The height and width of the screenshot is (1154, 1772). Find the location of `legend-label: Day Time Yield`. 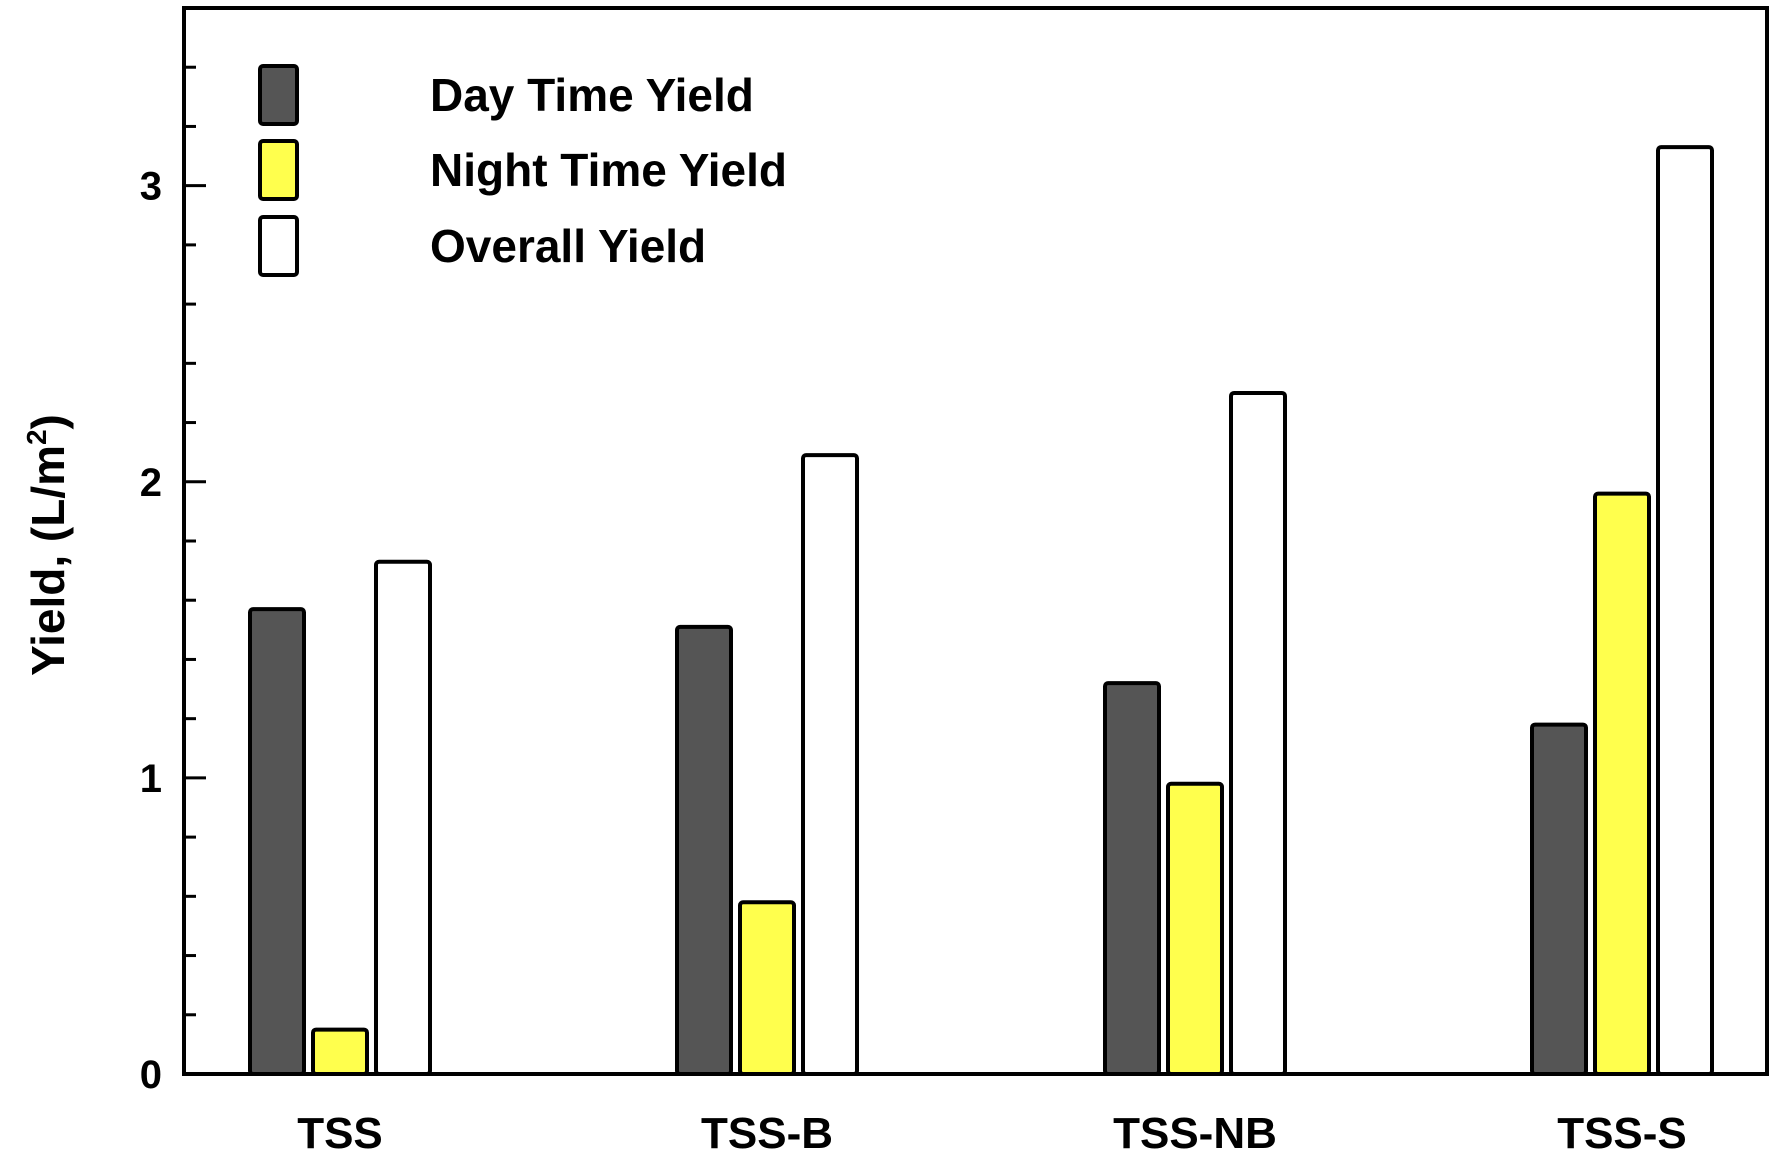

legend-label: Day Time Yield is located at coordinates (592, 95).